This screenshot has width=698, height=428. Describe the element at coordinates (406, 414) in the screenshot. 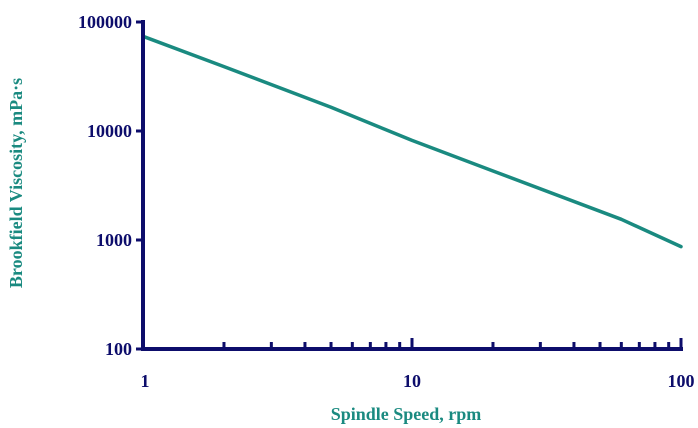

I see `x-axis-title: Spindle Speed, rpm` at that location.